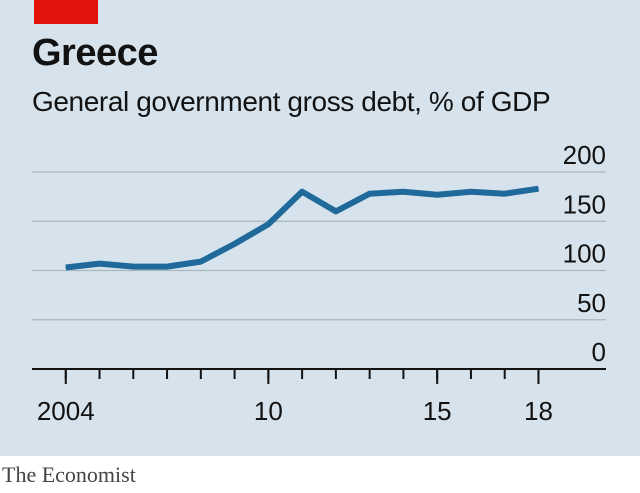 The height and width of the screenshot is (493, 640). Describe the element at coordinates (302, 228) in the screenshot. I see `series-line-debt` at that location.